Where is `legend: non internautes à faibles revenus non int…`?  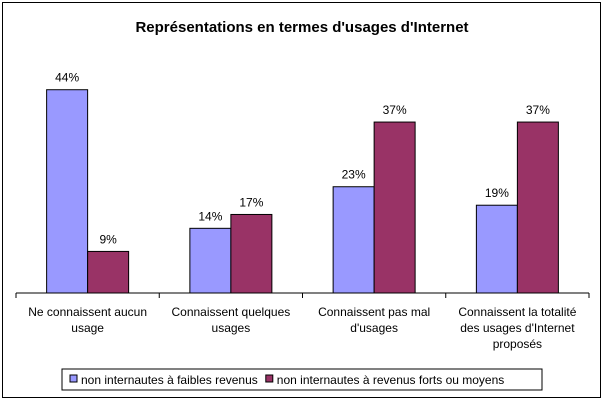 legend: non internautes à faibles revenus non int… is located at coordinates (302, 379).